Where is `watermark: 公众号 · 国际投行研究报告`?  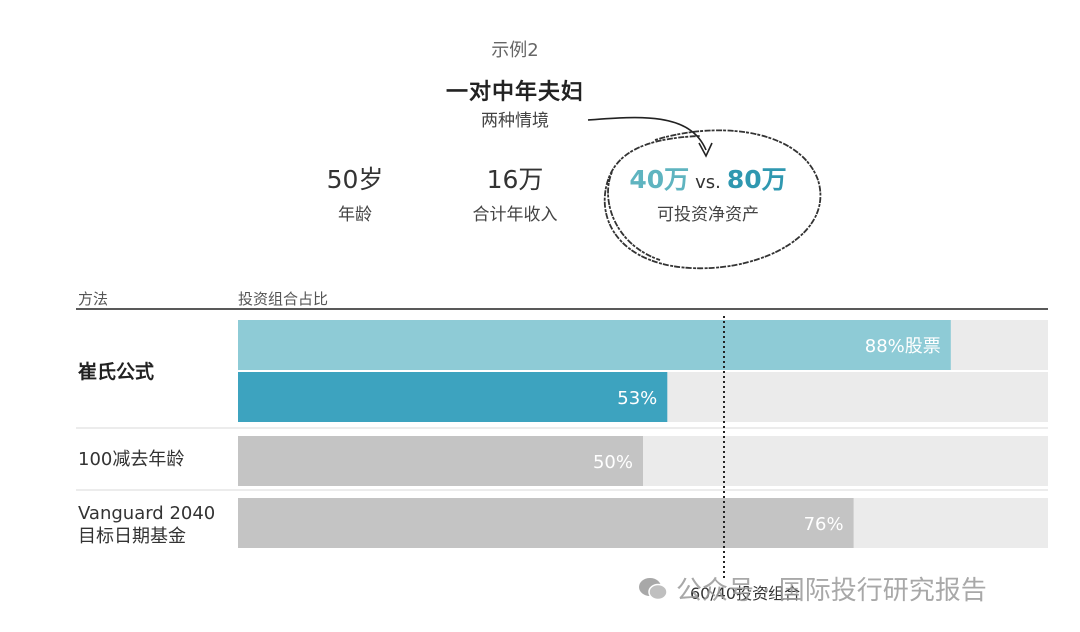
watermark: 公众号 · 国际投行研究报告 is located at coordinates (812, 588).